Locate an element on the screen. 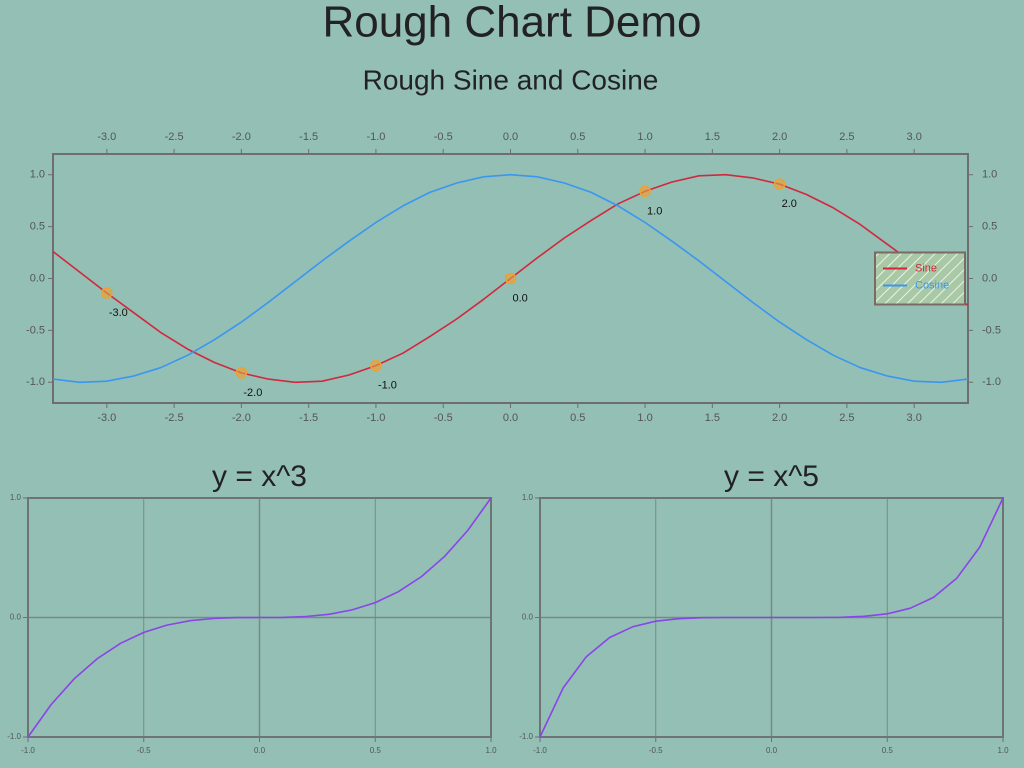  x-tick-label-top: -0.5 is located at coordinates (443, 137).